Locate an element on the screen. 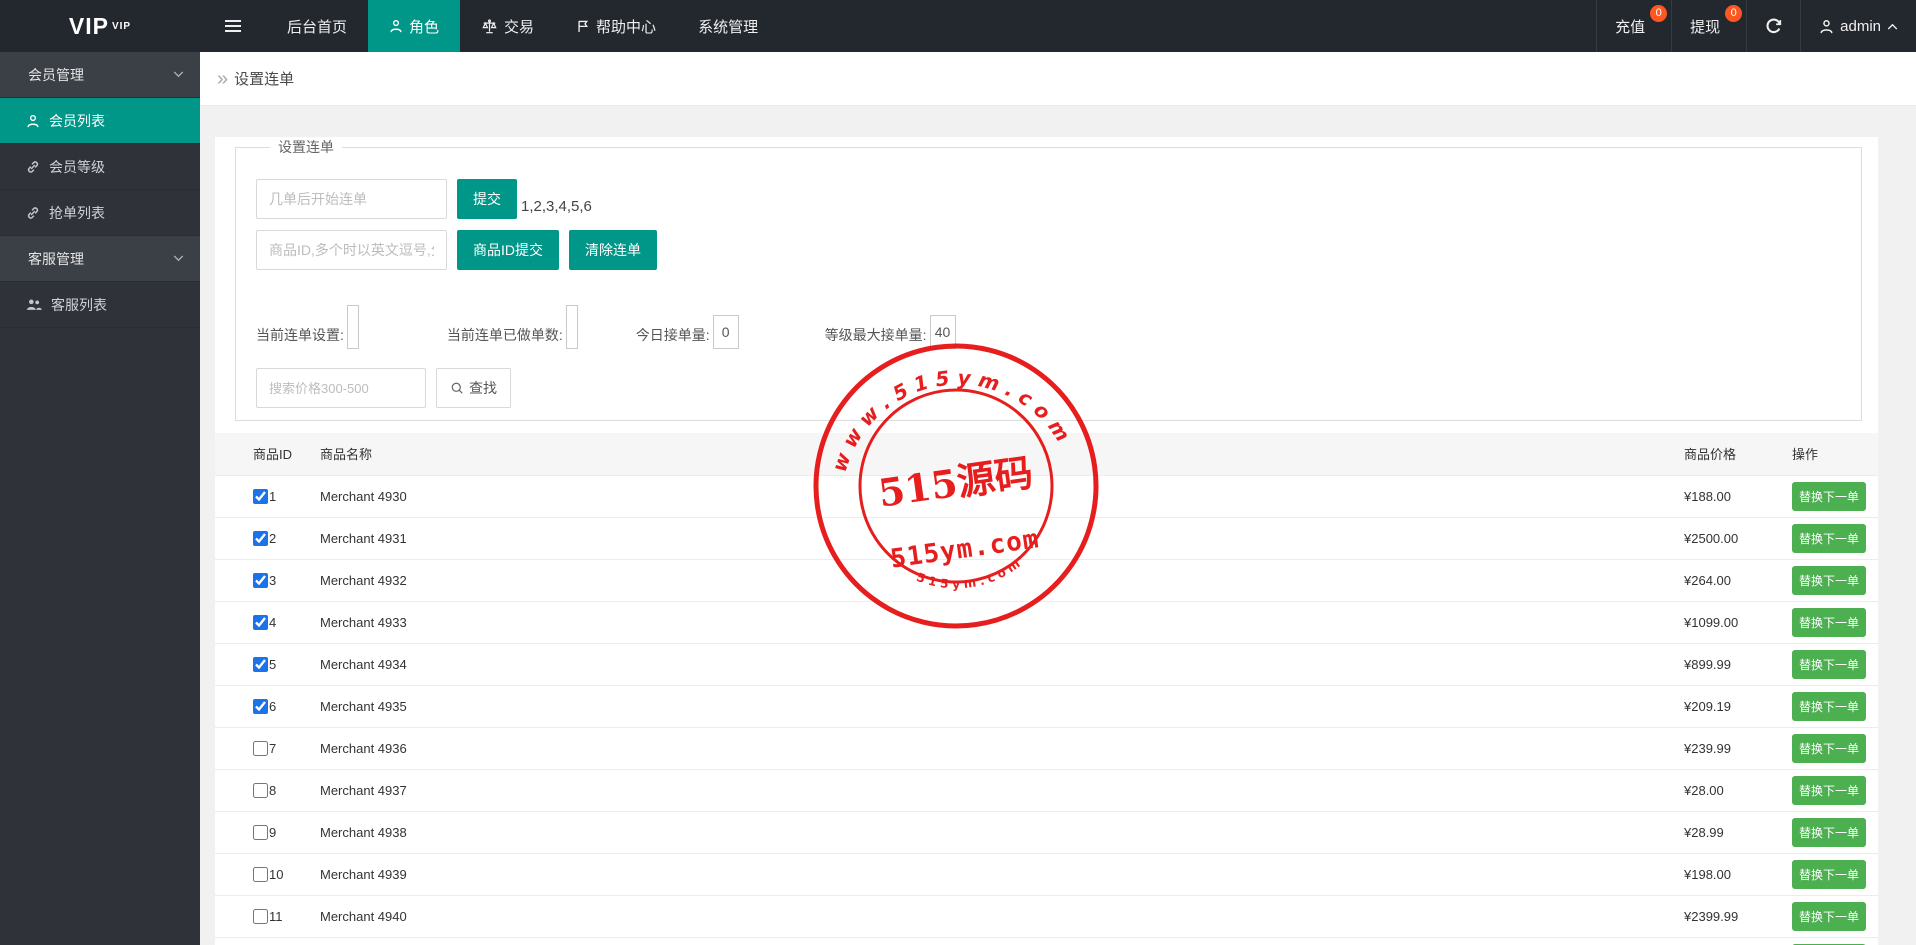 This screenshot has height=945, width=1916. sidebar-section-label: 会员管理 is located at coordinates (56, 74).